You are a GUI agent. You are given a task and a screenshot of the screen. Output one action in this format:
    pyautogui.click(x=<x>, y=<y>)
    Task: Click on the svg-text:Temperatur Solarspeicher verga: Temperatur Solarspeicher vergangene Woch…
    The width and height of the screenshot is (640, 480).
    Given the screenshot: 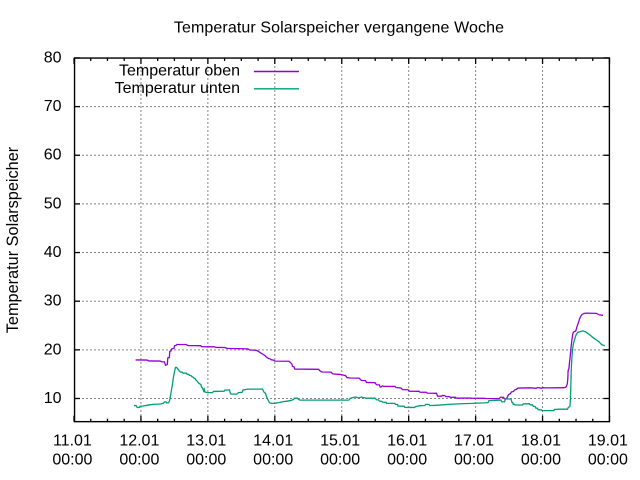 What is the action you would take?
    pyautogui.click(x=339, y=27)
    